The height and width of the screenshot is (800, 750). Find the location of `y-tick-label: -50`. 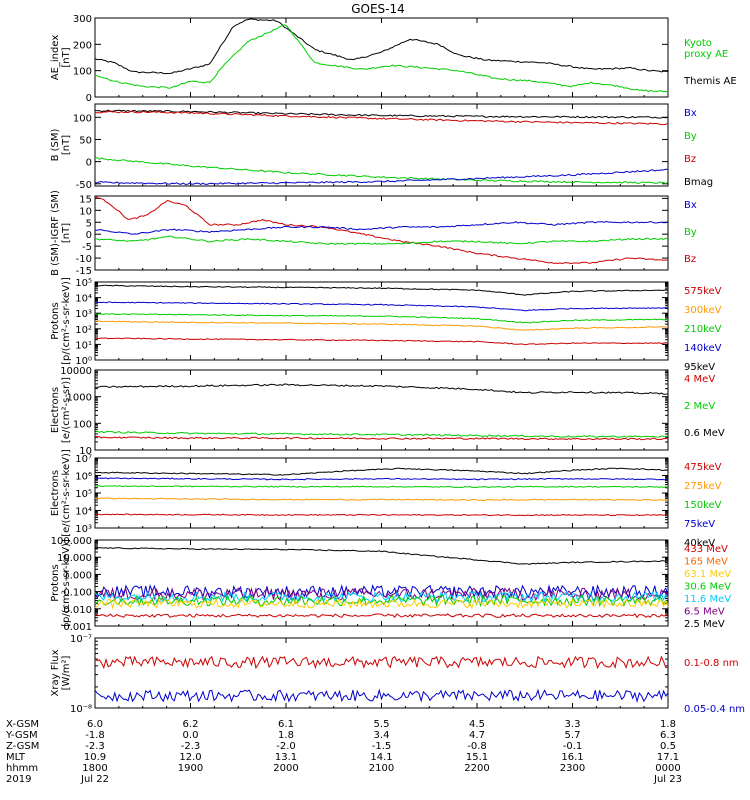

y-tick-label: -50 is located at coordinates (84, 185).